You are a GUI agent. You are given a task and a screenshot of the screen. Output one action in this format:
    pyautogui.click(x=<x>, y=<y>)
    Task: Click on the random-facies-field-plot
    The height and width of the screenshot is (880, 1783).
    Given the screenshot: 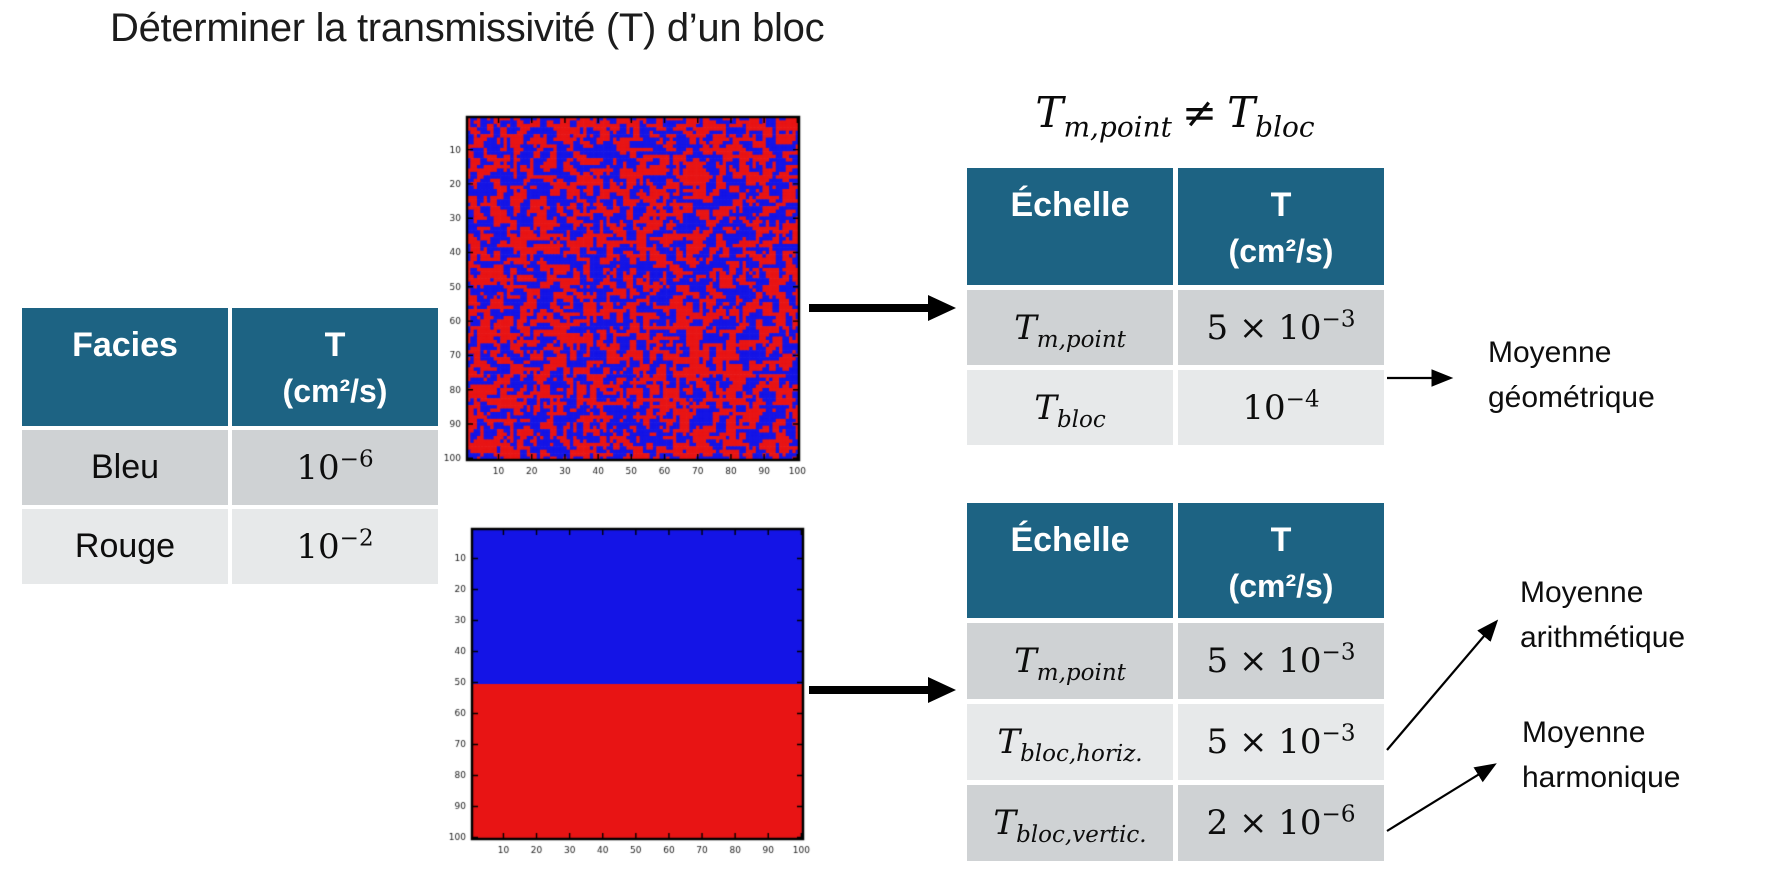 What is the action you would take?
    pyautogui.click(x=625, y=295)
    